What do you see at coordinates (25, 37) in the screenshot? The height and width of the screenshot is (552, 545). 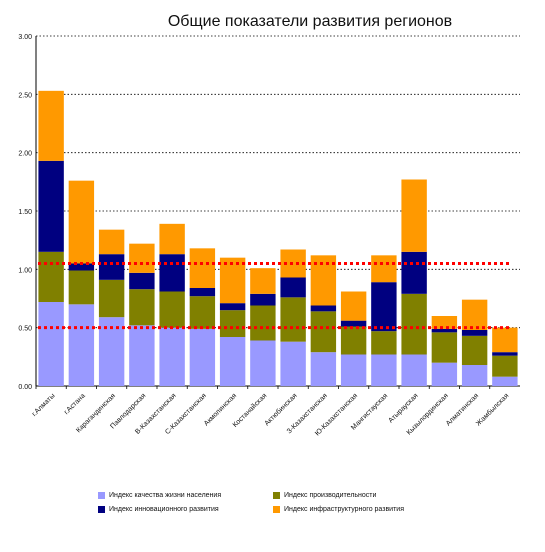 I see `y-tick-label: 3.00` at bounding box center [25, 37].